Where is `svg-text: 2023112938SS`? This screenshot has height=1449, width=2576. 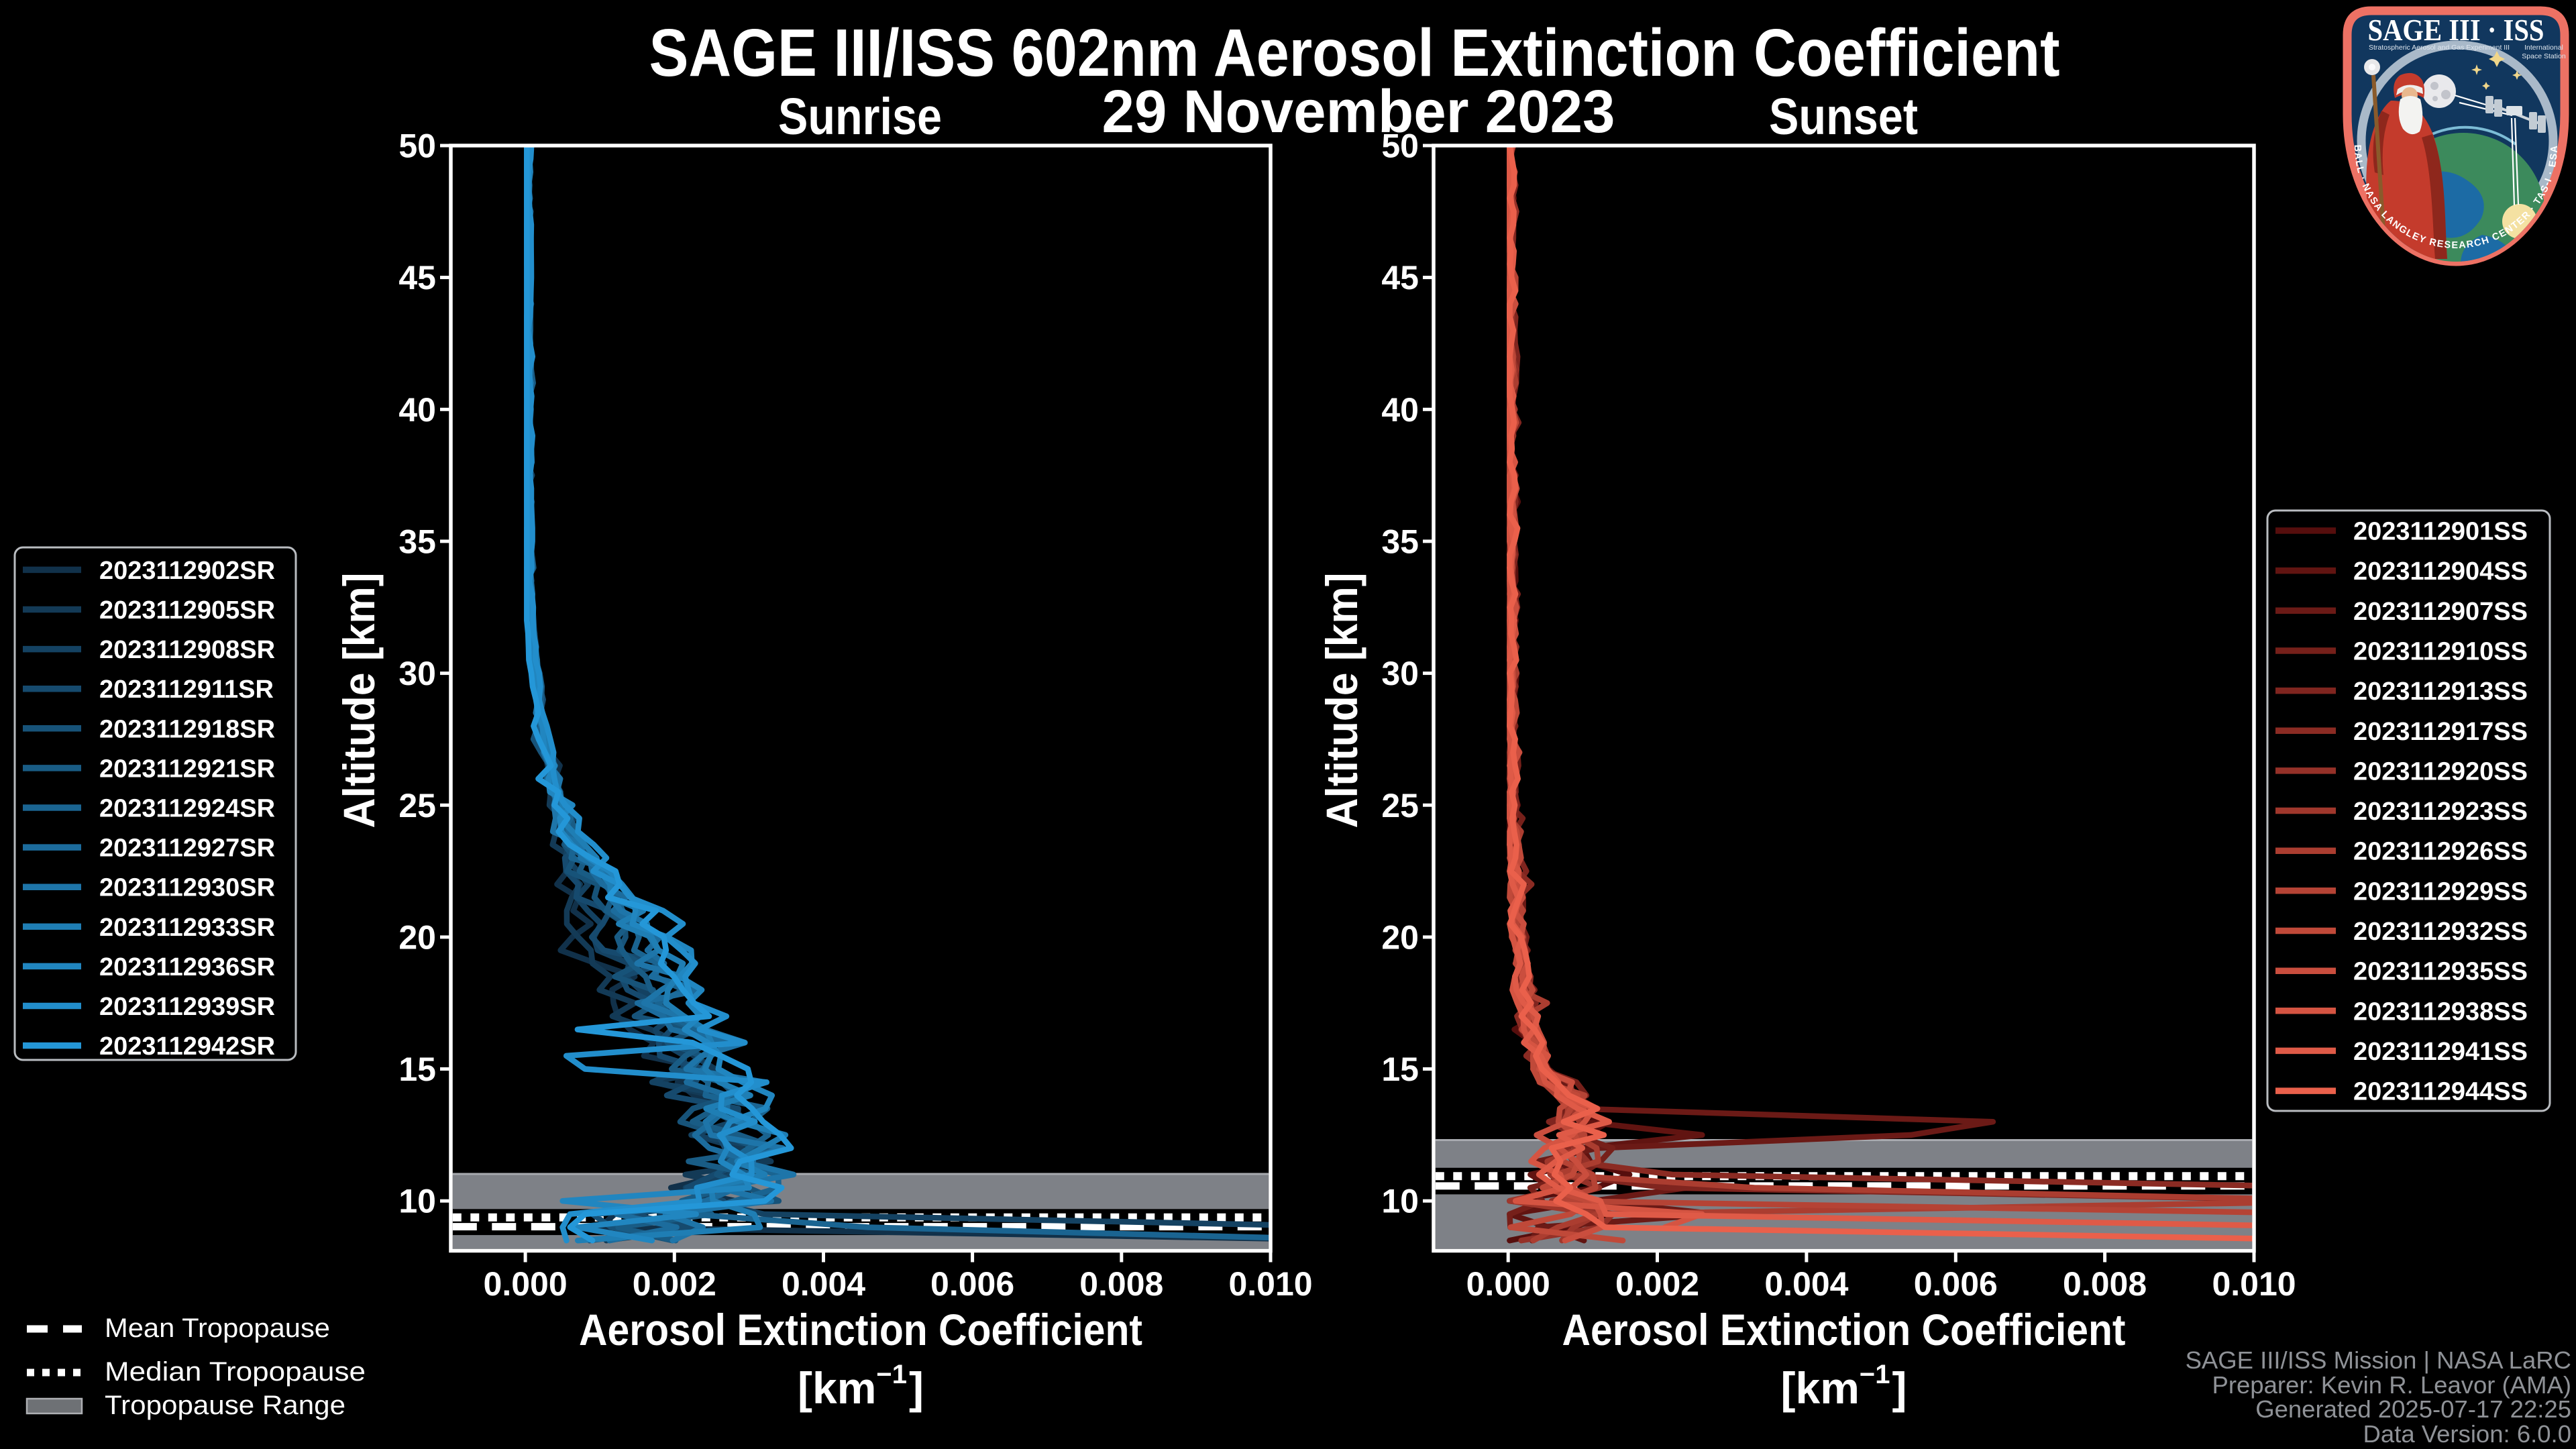 svg-text: 2023112938SS is located at coordinates (2440, 1012).